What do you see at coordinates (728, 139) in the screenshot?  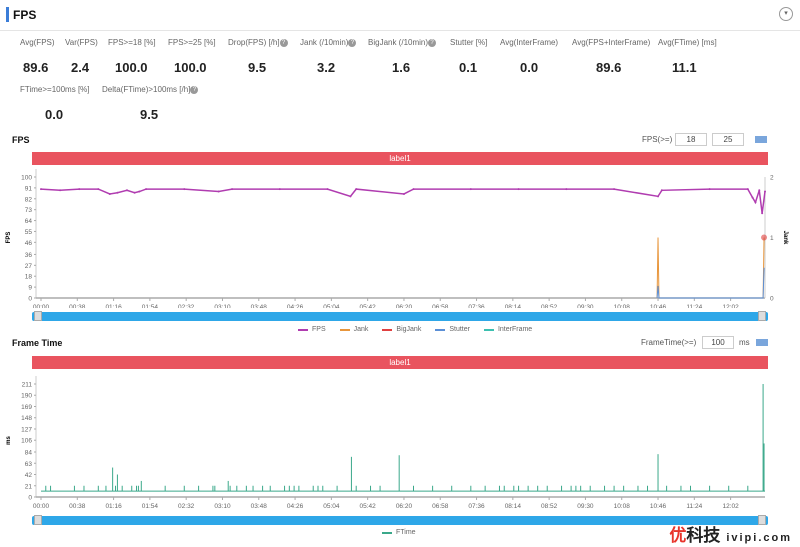 I see `fps-threshold-2-input: 25` at bounding box center [728, 139].